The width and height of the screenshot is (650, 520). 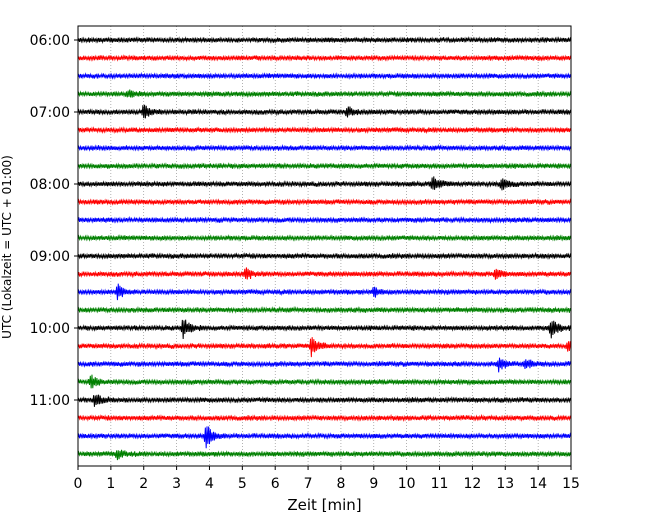 What do you see at coordinates (50, 401) in the screenshot?
I see `y-tick-label: 11:00` at bounding box center [50, 401].